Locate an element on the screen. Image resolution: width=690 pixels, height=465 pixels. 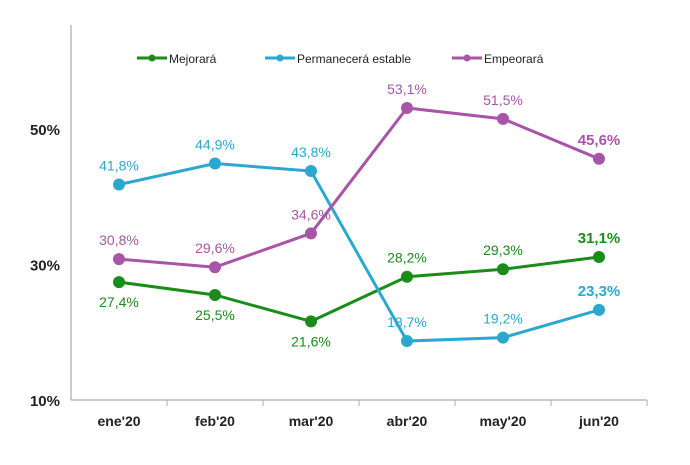
data-label: 30,8% is located at coordinates (119, 240).